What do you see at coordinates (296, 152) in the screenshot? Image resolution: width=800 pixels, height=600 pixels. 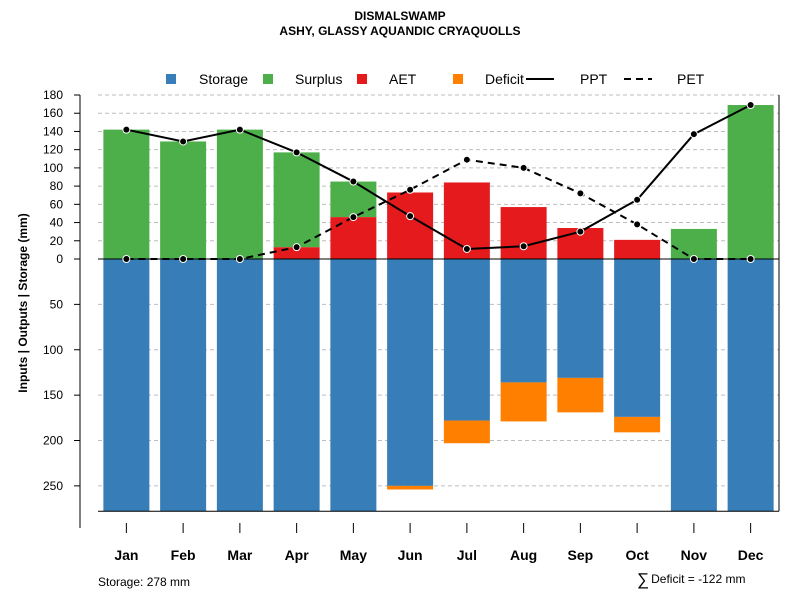 I see `ppt-point-apr` at bounding box center [296, 152].